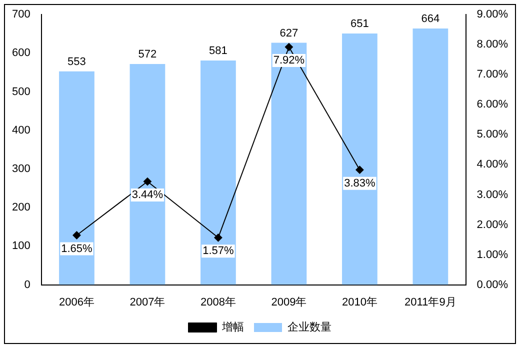 The width and height of the screenshot is (522, 350). I want to click on y-tick-label: 100, so click(21, 246).